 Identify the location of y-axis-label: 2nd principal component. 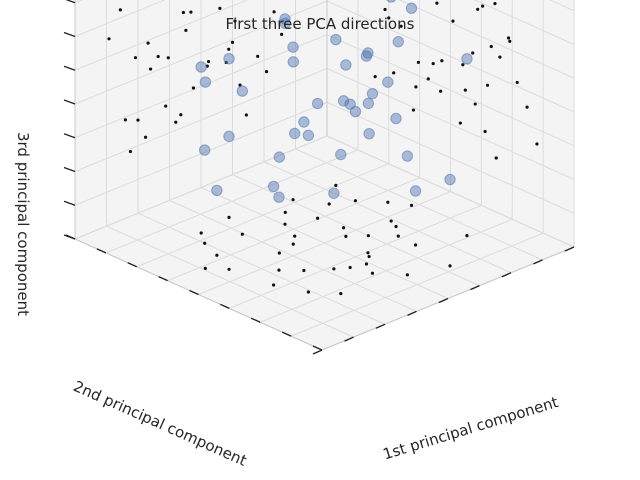
(160, 423).